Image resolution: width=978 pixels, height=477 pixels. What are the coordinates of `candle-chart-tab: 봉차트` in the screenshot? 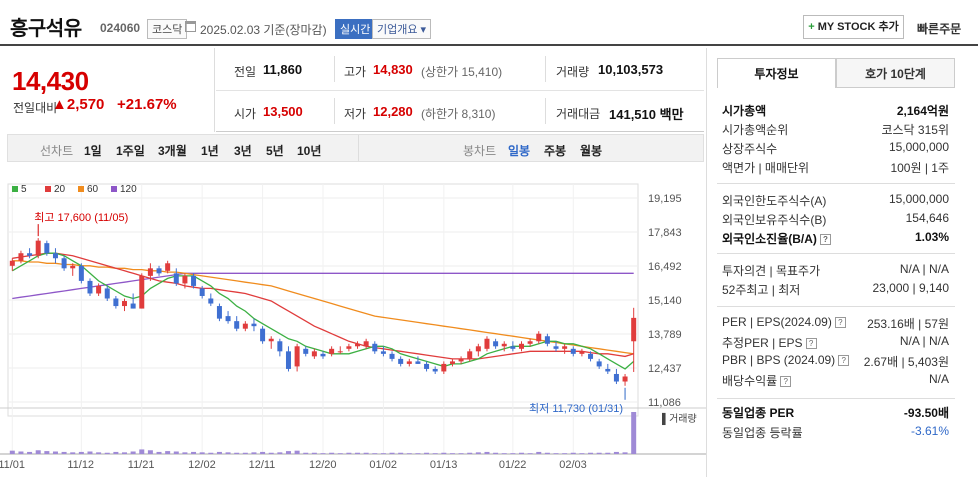 It's located at (480, 151).